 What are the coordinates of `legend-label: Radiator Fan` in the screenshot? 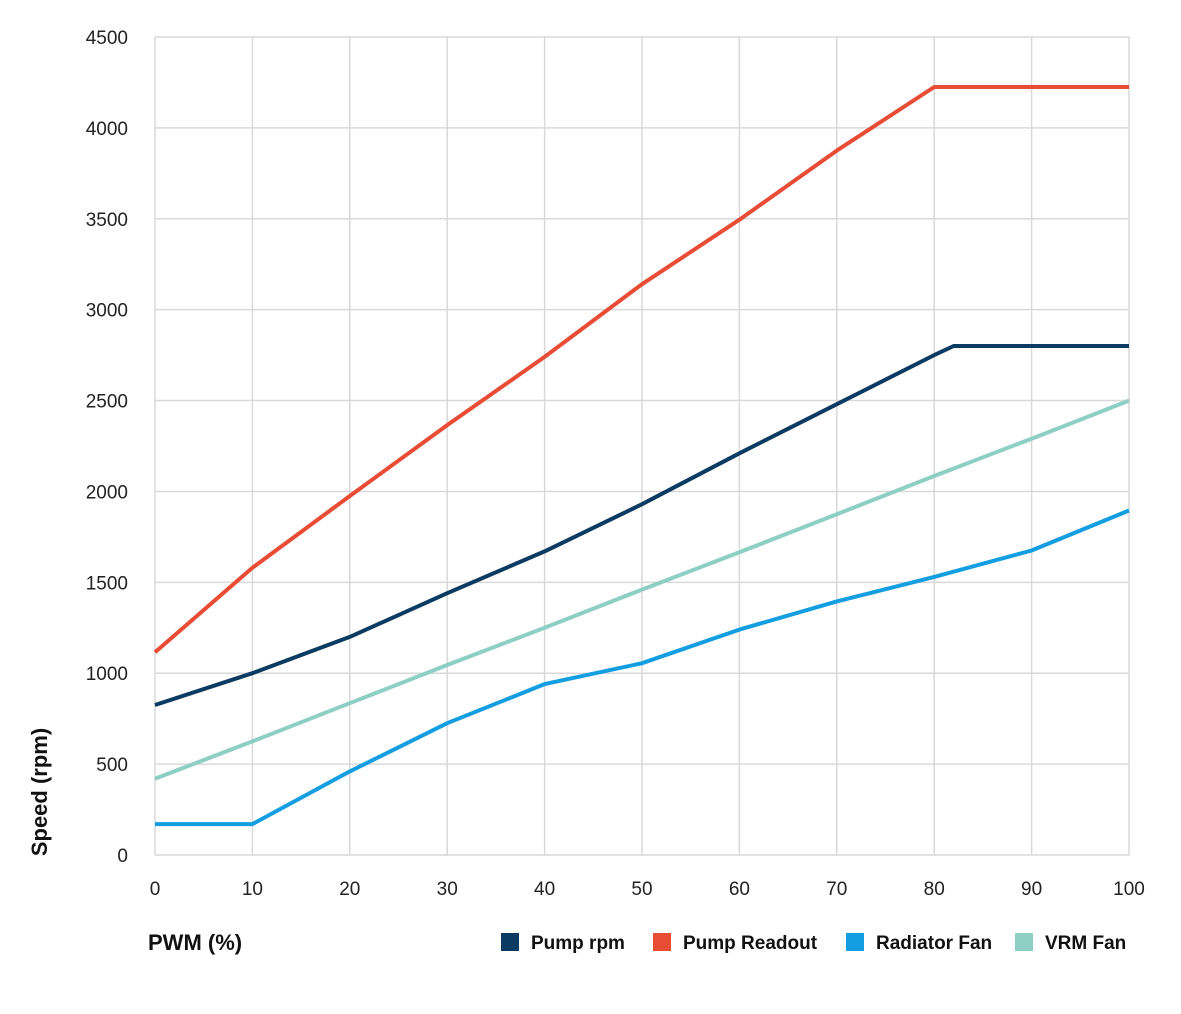 It's located at (934, 943).